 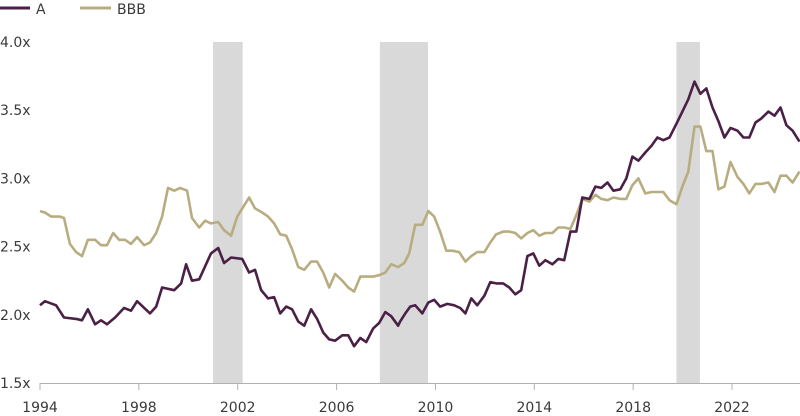 I want to click on x-tick-label: 1994, so click(x=40, y=408).